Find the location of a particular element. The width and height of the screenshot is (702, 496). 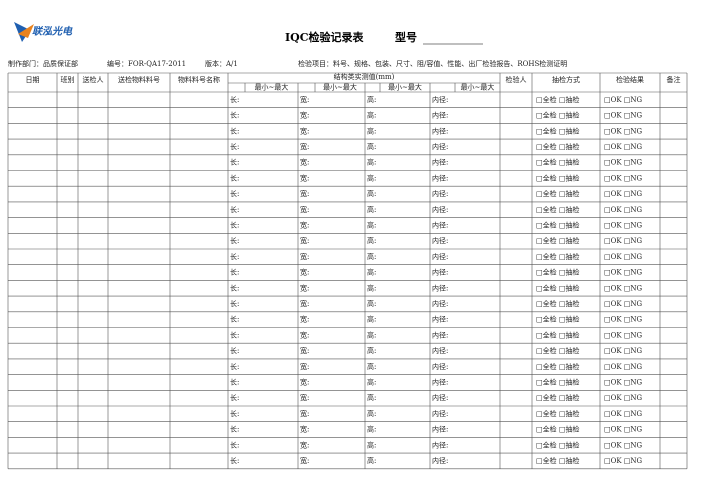

column-header: 班别 is located at coordinates (68, 79).